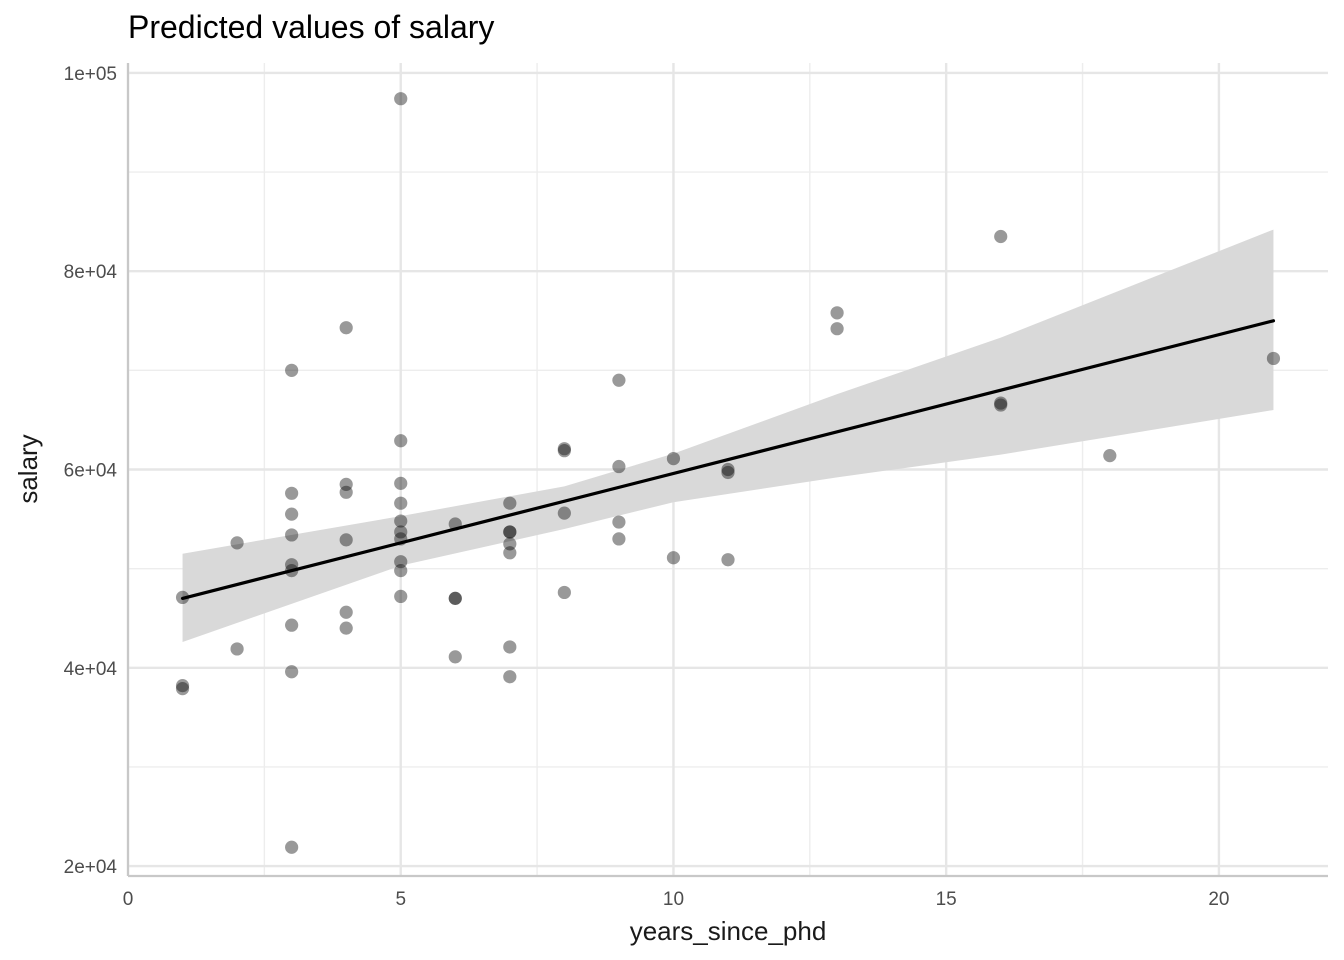  What do you see at coordinates (946, 899) in the screenshot?
I see `x-tick-label: 15` at bounding box center [946, 899].